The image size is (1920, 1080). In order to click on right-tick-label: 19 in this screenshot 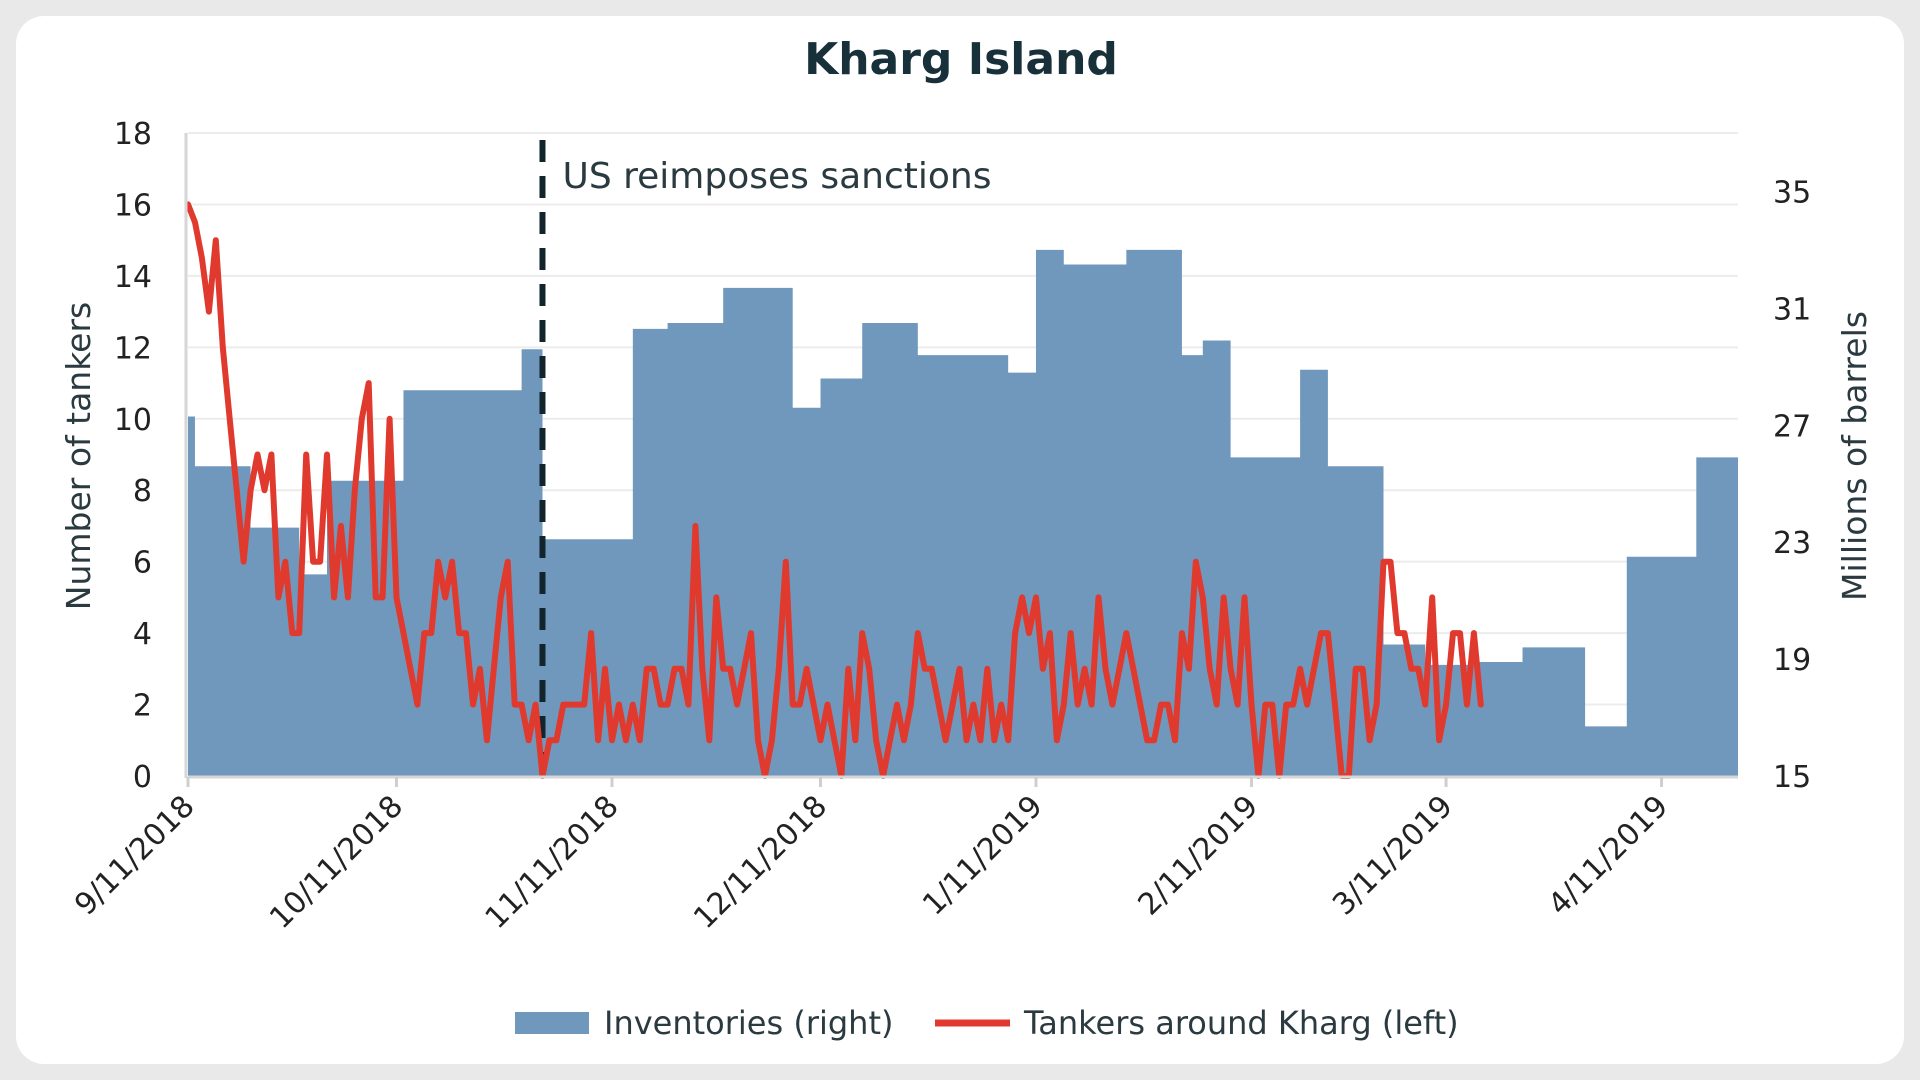, I will do `click(1792, 660)`.